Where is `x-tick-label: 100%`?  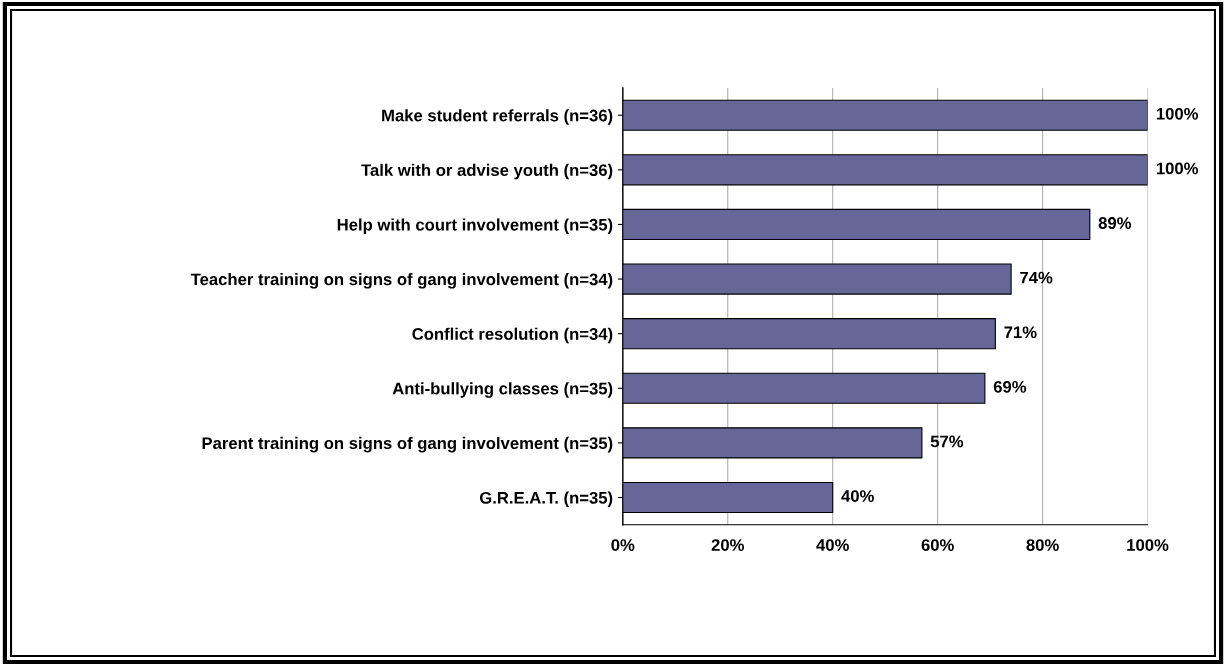
x-tick-label: 100% is located at coordinates (1148, 545).